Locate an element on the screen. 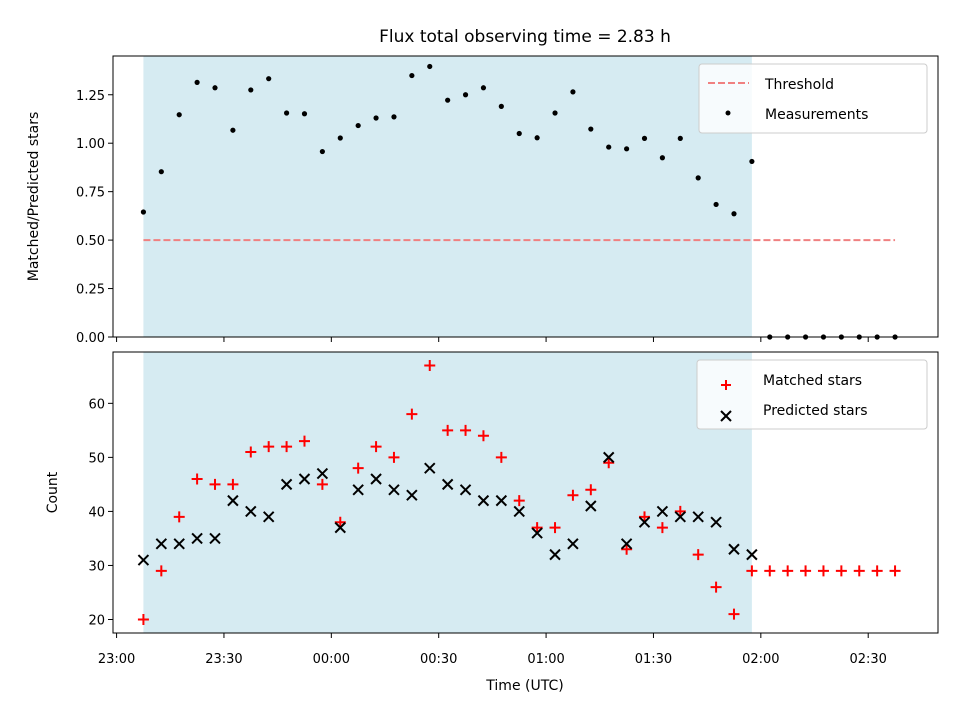  top-legend: Threshold Measurements is located at coordinates (813, 98).